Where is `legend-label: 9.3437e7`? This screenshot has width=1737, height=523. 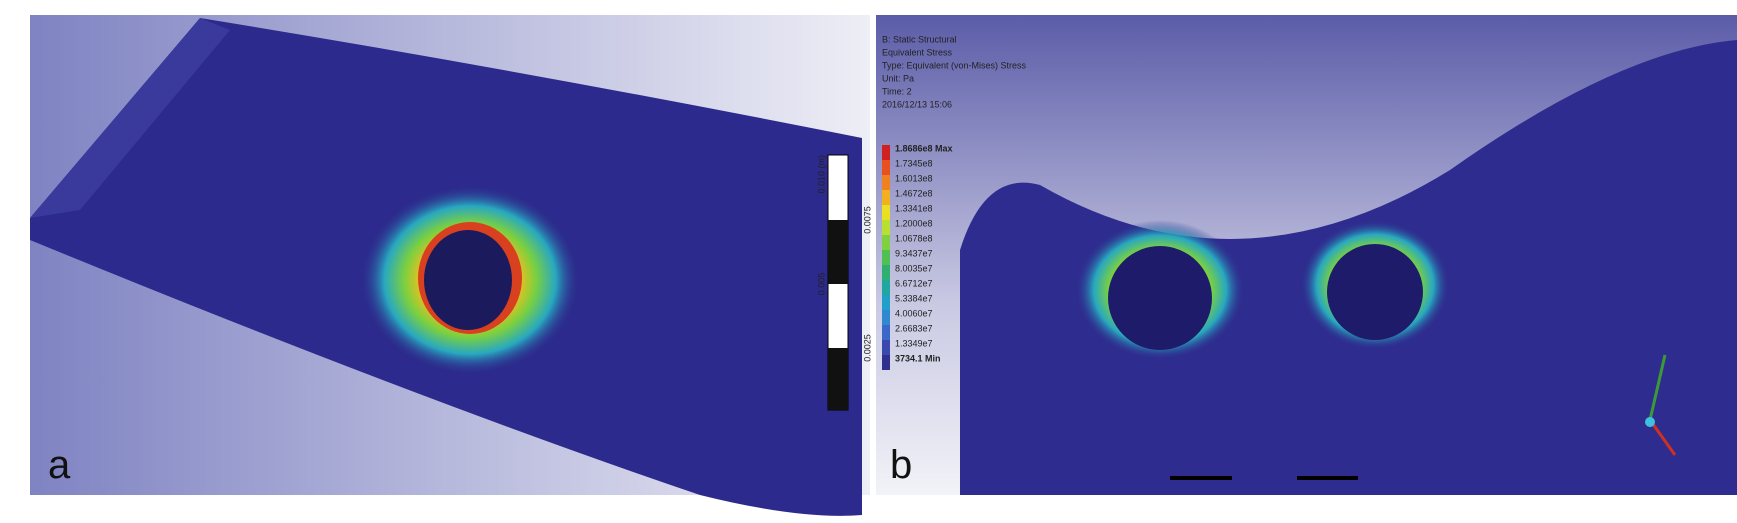
legend-label: 9.3437e7 is located at coordinates (914, 253).